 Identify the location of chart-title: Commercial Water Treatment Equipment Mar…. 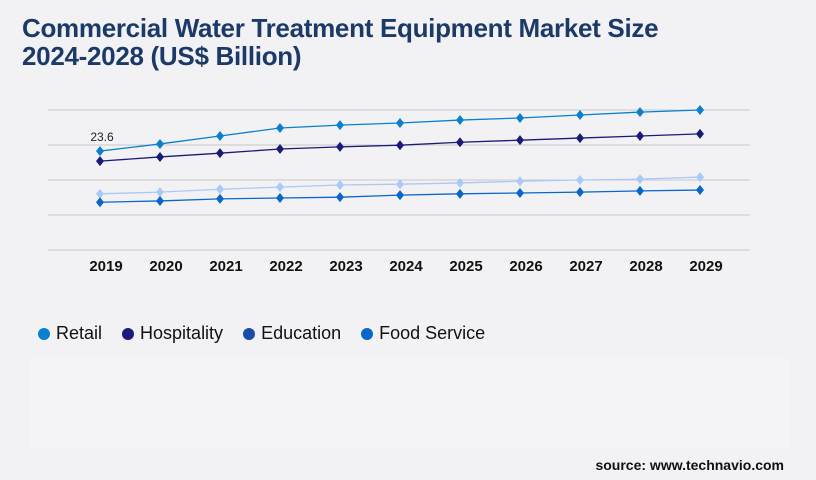
(340, 42).